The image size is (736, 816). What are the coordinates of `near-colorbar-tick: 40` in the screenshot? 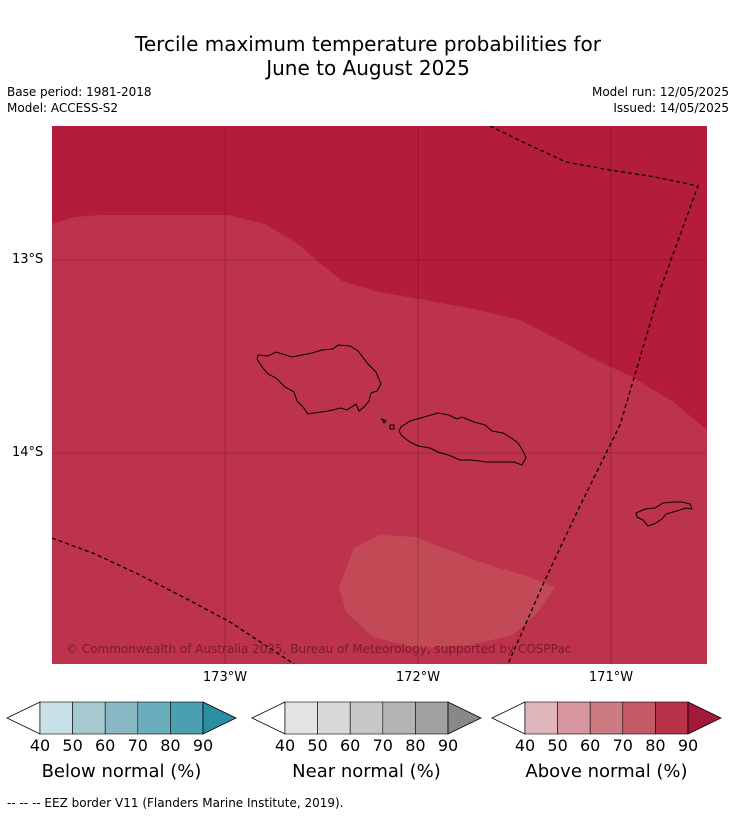 It's located at (285, 745).